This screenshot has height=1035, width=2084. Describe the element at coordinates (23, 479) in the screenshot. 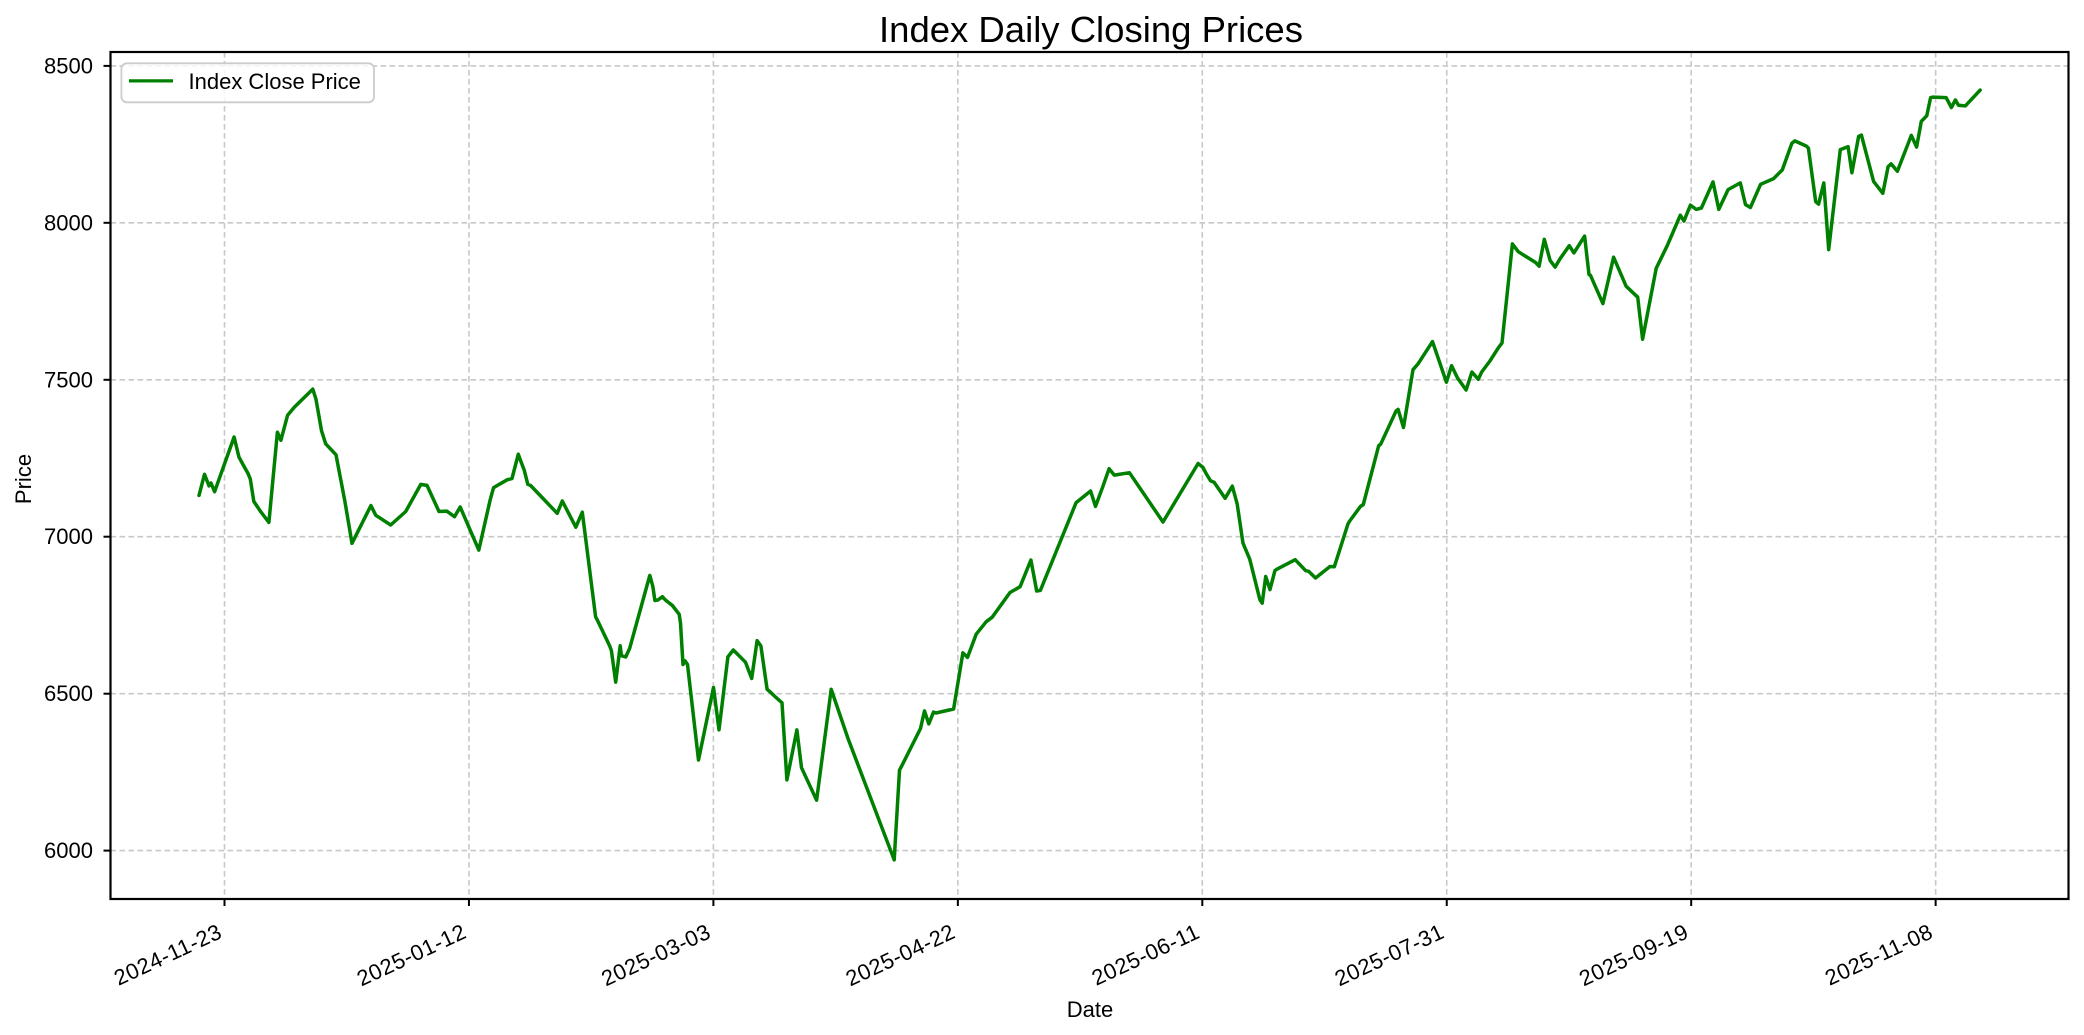

I see `svg-text: Price` at that location.